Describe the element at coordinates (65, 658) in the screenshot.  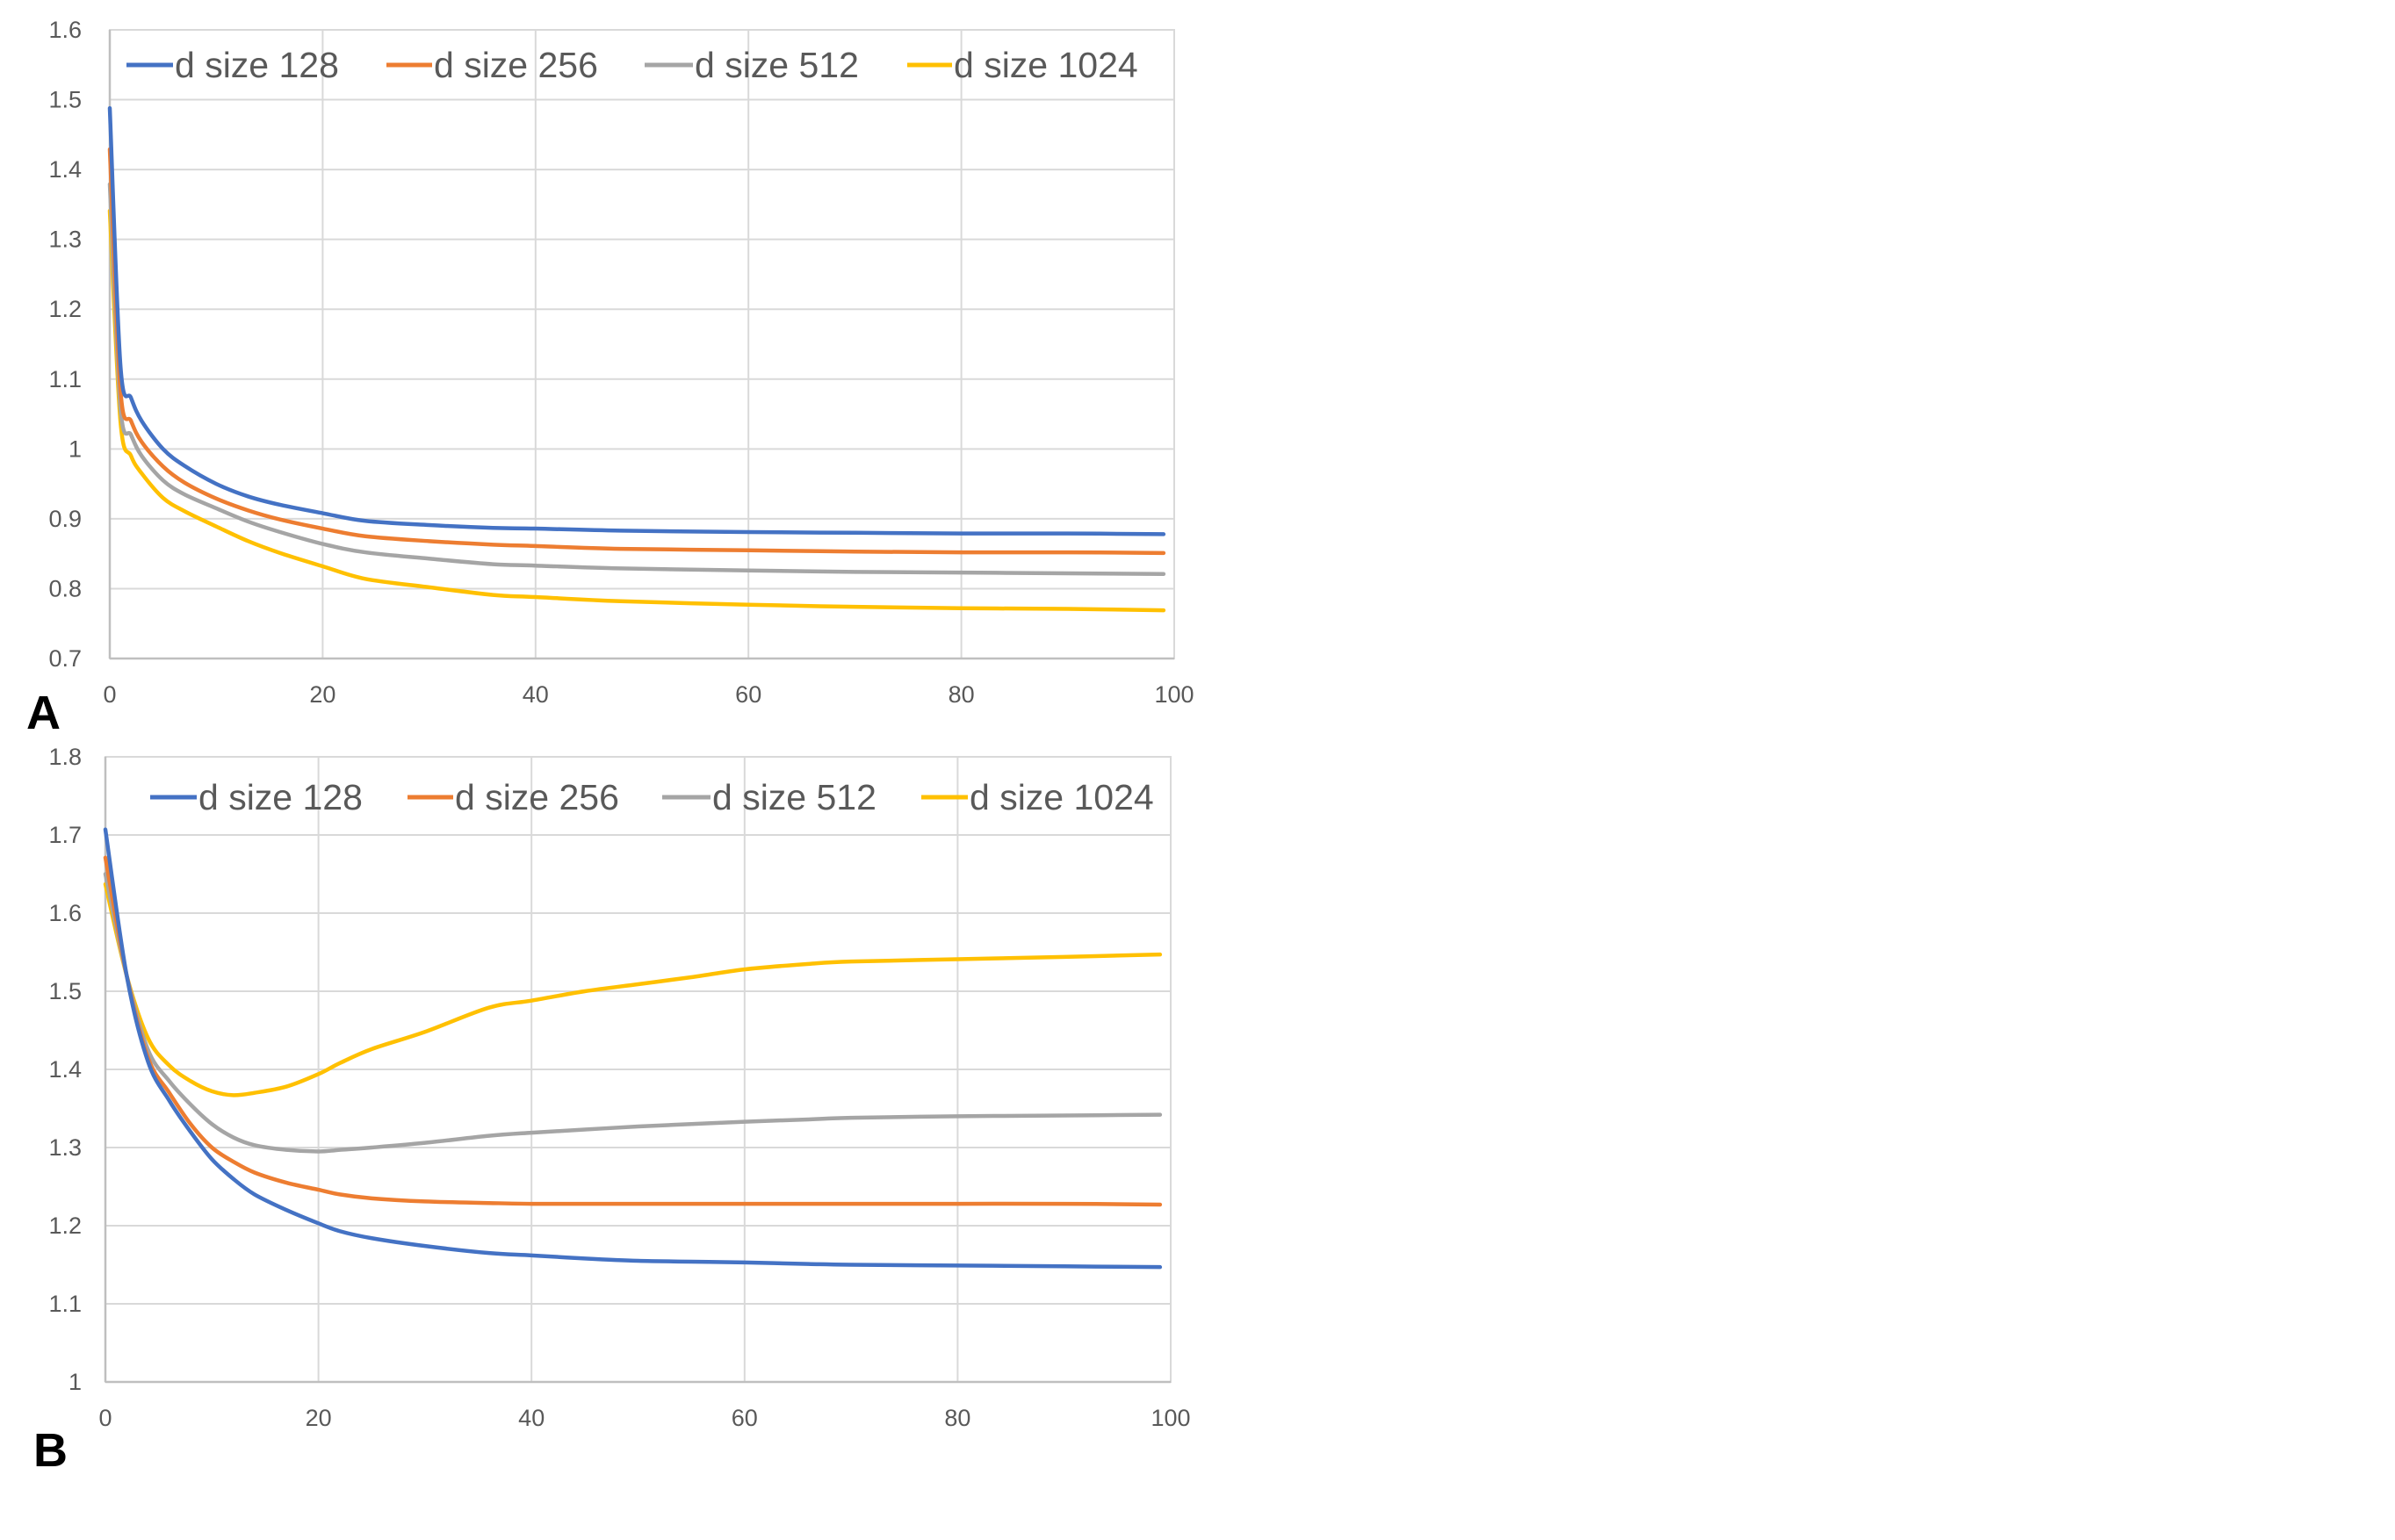
I see `y-tick-label: 0.7` at that location.